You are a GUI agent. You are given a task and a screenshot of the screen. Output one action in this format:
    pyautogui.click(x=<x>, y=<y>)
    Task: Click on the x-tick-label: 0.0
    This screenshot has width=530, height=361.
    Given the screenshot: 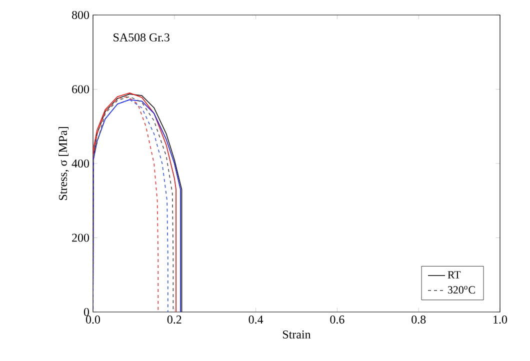 What is the action you would take?
    pyautogui.click(x=93, y=320)
    